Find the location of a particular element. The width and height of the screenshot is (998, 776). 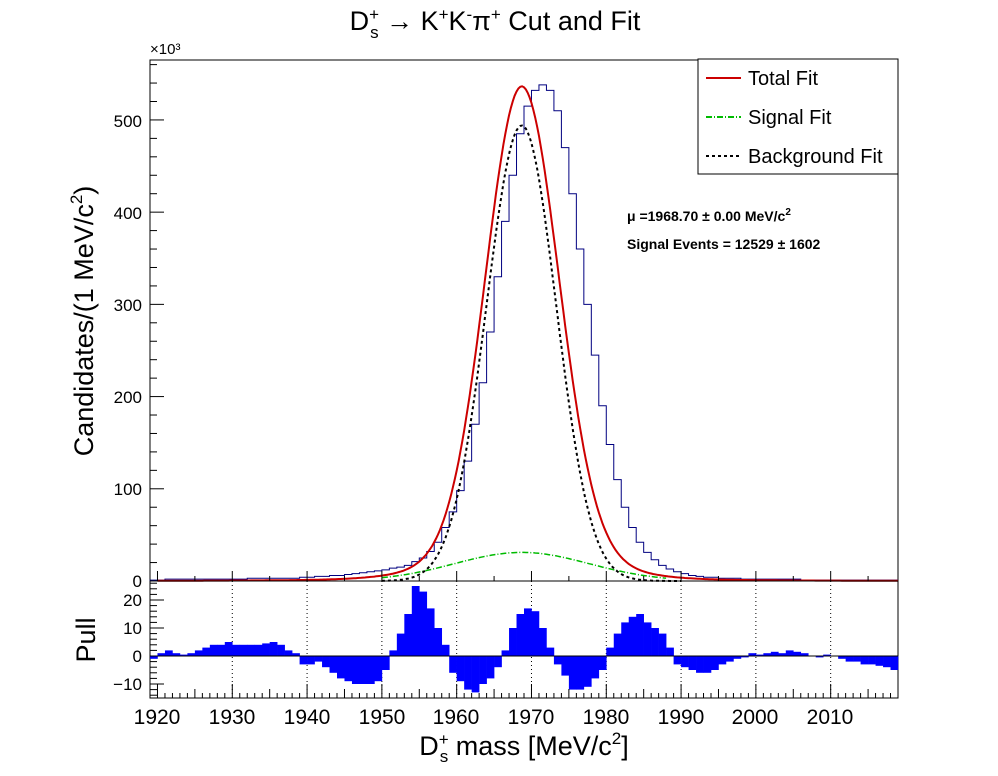

chart-title: D+ s → K+K-π+ Cut and Fit is located at coordinates (495, 23).